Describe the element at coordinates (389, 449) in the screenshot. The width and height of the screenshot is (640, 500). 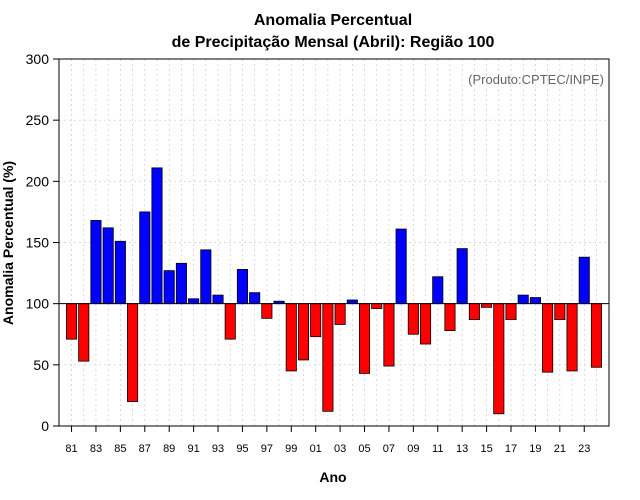
I see `x-tick-label: 07` at that location.